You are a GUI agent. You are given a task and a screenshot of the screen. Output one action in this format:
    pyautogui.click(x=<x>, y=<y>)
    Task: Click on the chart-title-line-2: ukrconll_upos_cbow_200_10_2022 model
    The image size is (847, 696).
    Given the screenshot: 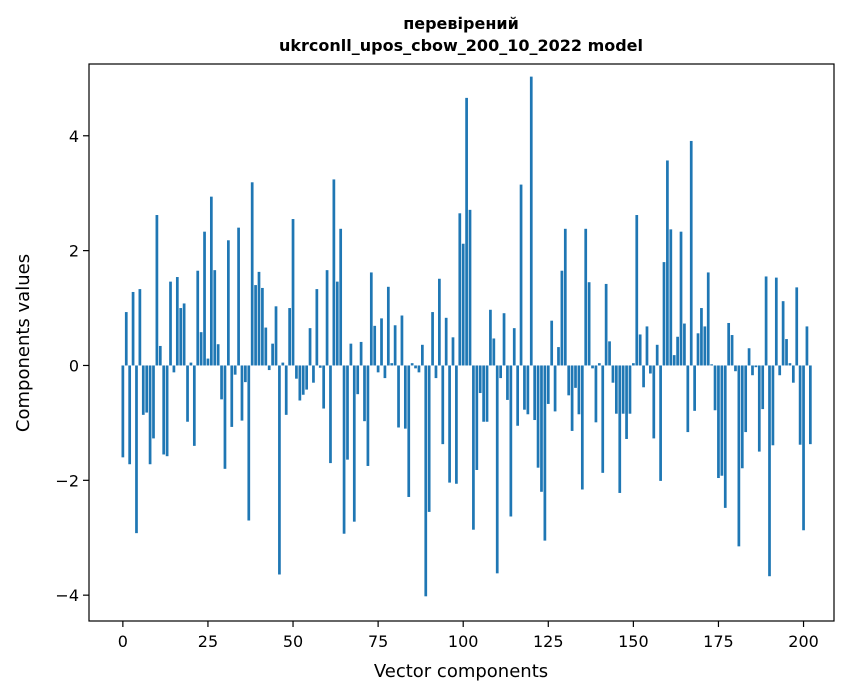 What is the action you would take?
    pyautogui.click(x=461, y=45)
    